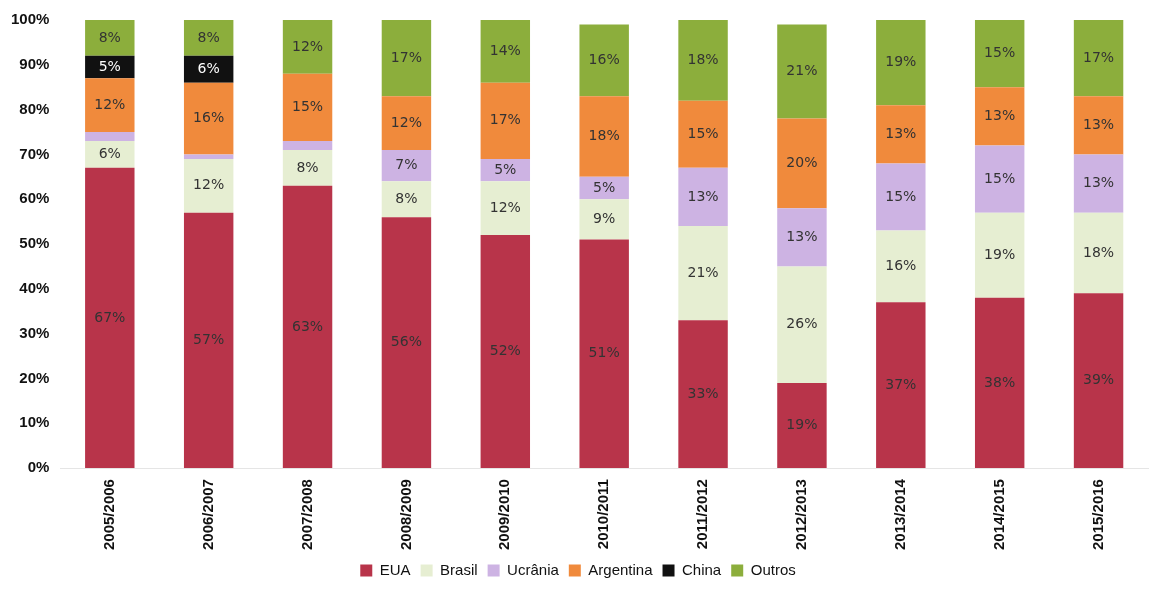 This screenshot has height=598, width=1174. What do you see at coordinates (1097, 514) in the screenshot?
I see `x-tick-label: 2015/2016` at bounding box center [1097, 514].